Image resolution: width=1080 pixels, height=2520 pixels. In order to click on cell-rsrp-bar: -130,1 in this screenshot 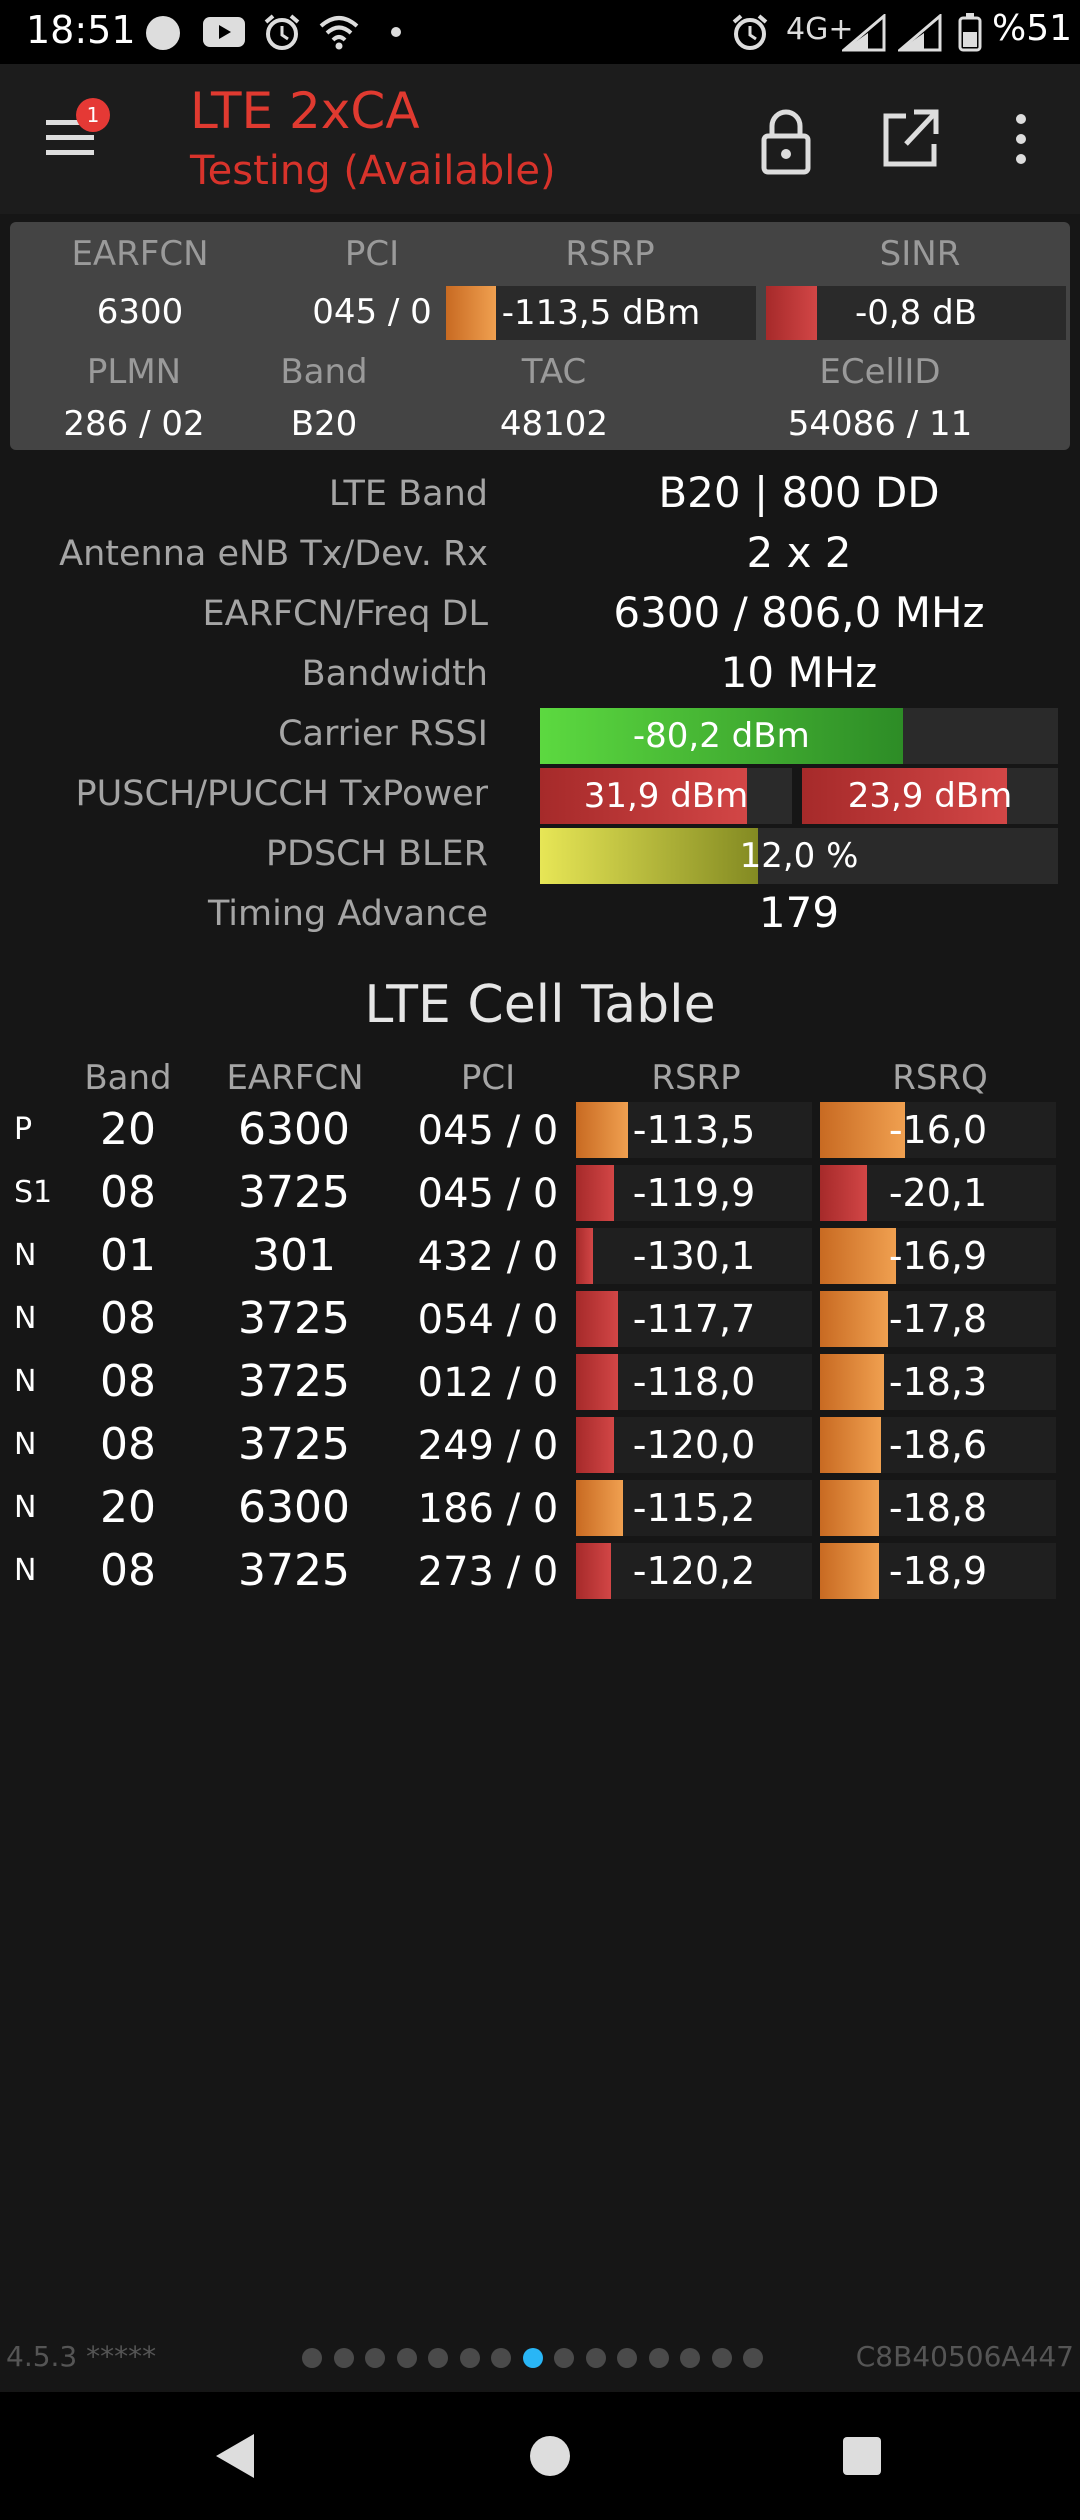, I will do `click(694, 1256)`.